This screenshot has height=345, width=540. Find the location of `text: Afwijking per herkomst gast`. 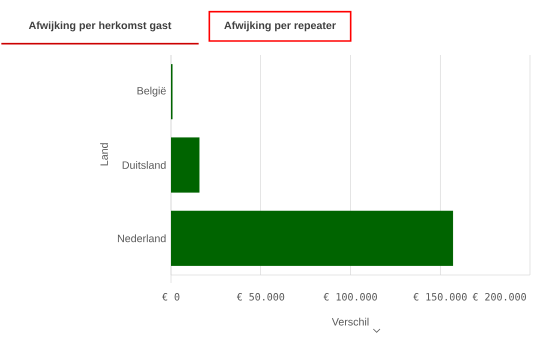

text: Afwijking per herkomst gast is located at coordinates (100, 26).